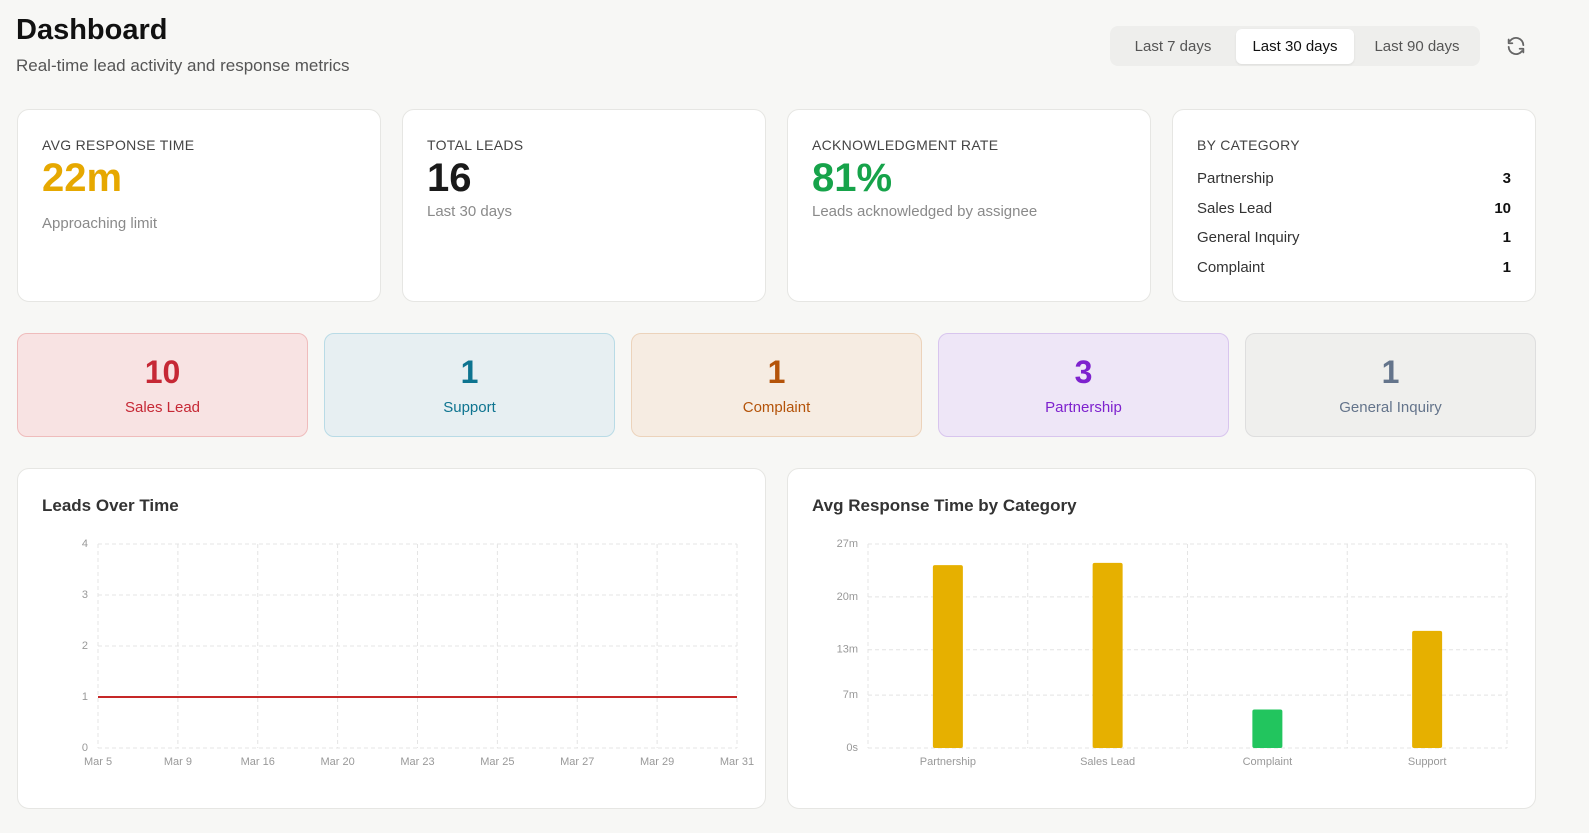 The height and width of the screenshot is (833, 1589). What do you see at coordinates (85, 595) in the screenshot?
I see `y-tick-label: 3` at bounding box center [85, 595].